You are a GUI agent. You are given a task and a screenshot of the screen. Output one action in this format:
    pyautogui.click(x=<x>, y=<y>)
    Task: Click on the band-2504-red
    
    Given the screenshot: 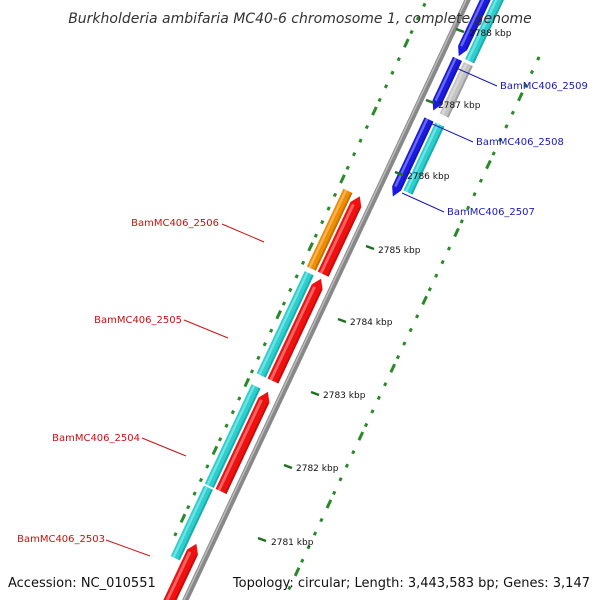 What is the action you would take?
    pyautogui.click(x=242, y=442)
    